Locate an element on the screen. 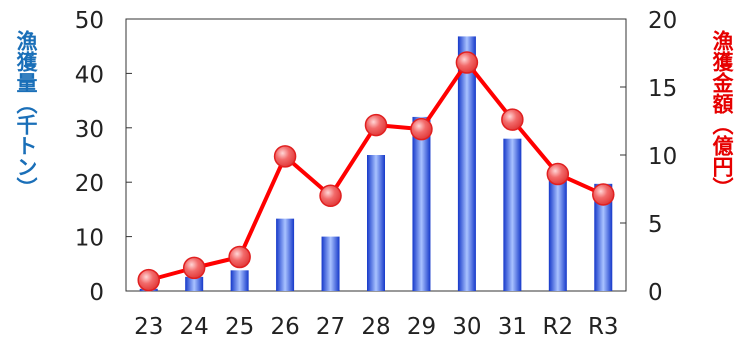 This screenshot has width=745, height=338. x-tick-label: 23 is located at coordinates (148, 326).